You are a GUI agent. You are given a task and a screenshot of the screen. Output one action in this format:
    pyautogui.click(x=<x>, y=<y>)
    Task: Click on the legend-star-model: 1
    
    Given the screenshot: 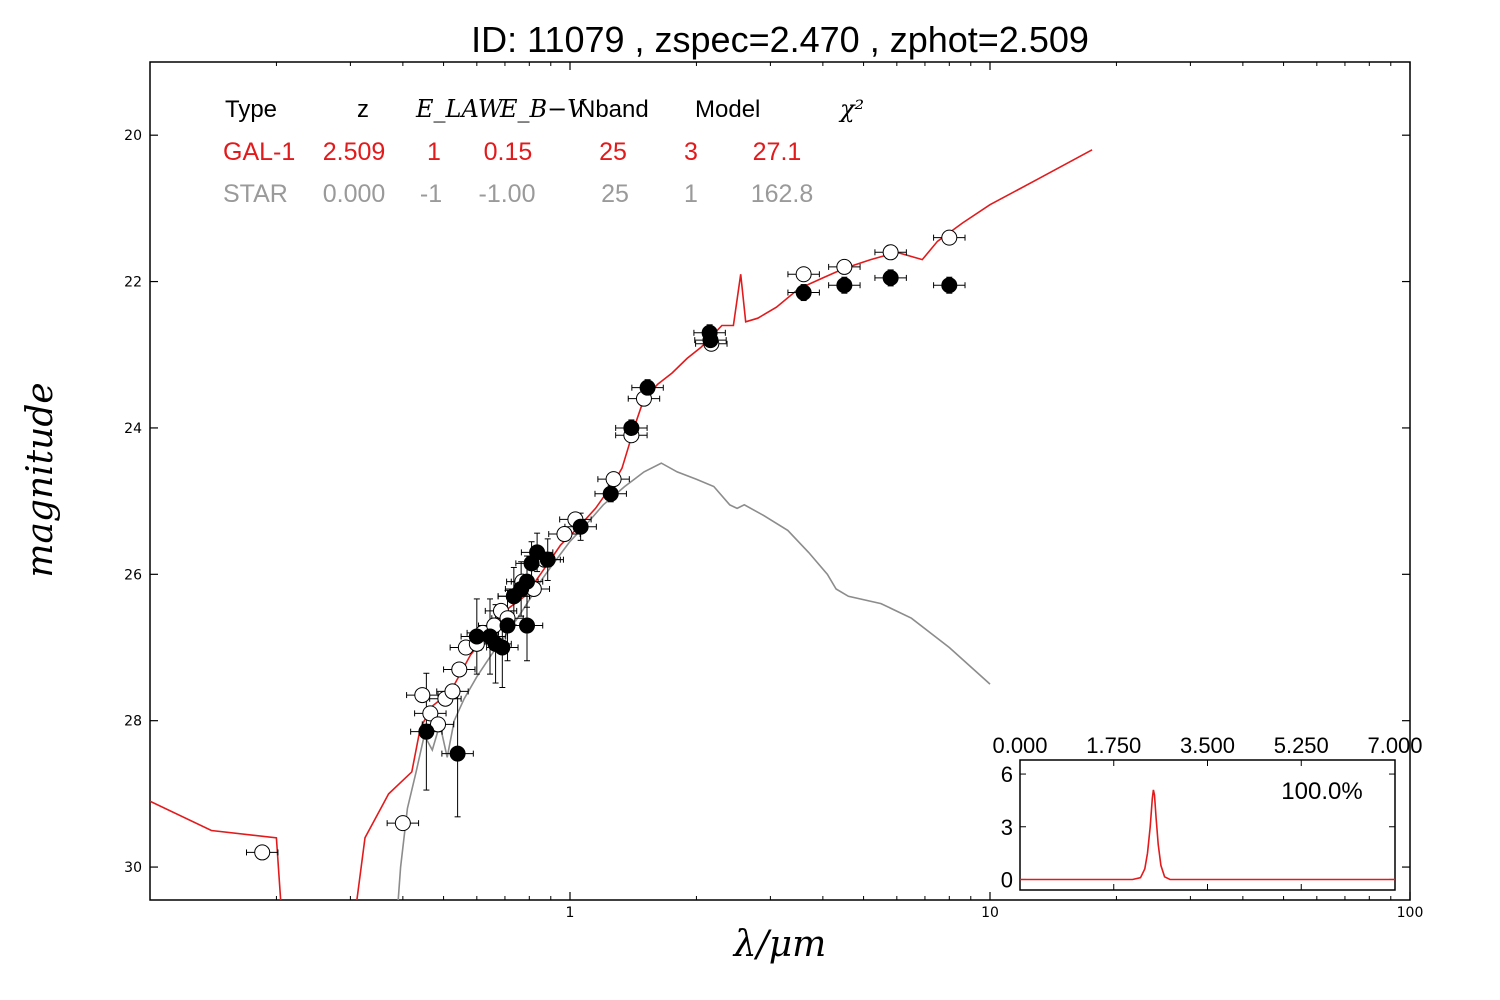 What is the action you would take?
    pyautogui.click(x=691, y=194)
    